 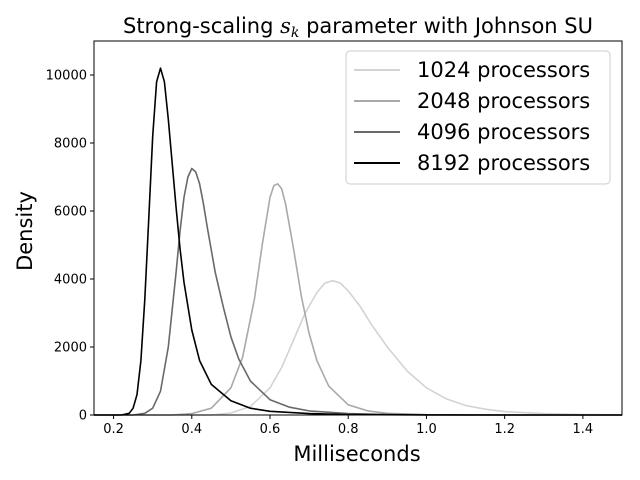 I want to click on y-tick-label: 4000, so click(x=70, y=280).